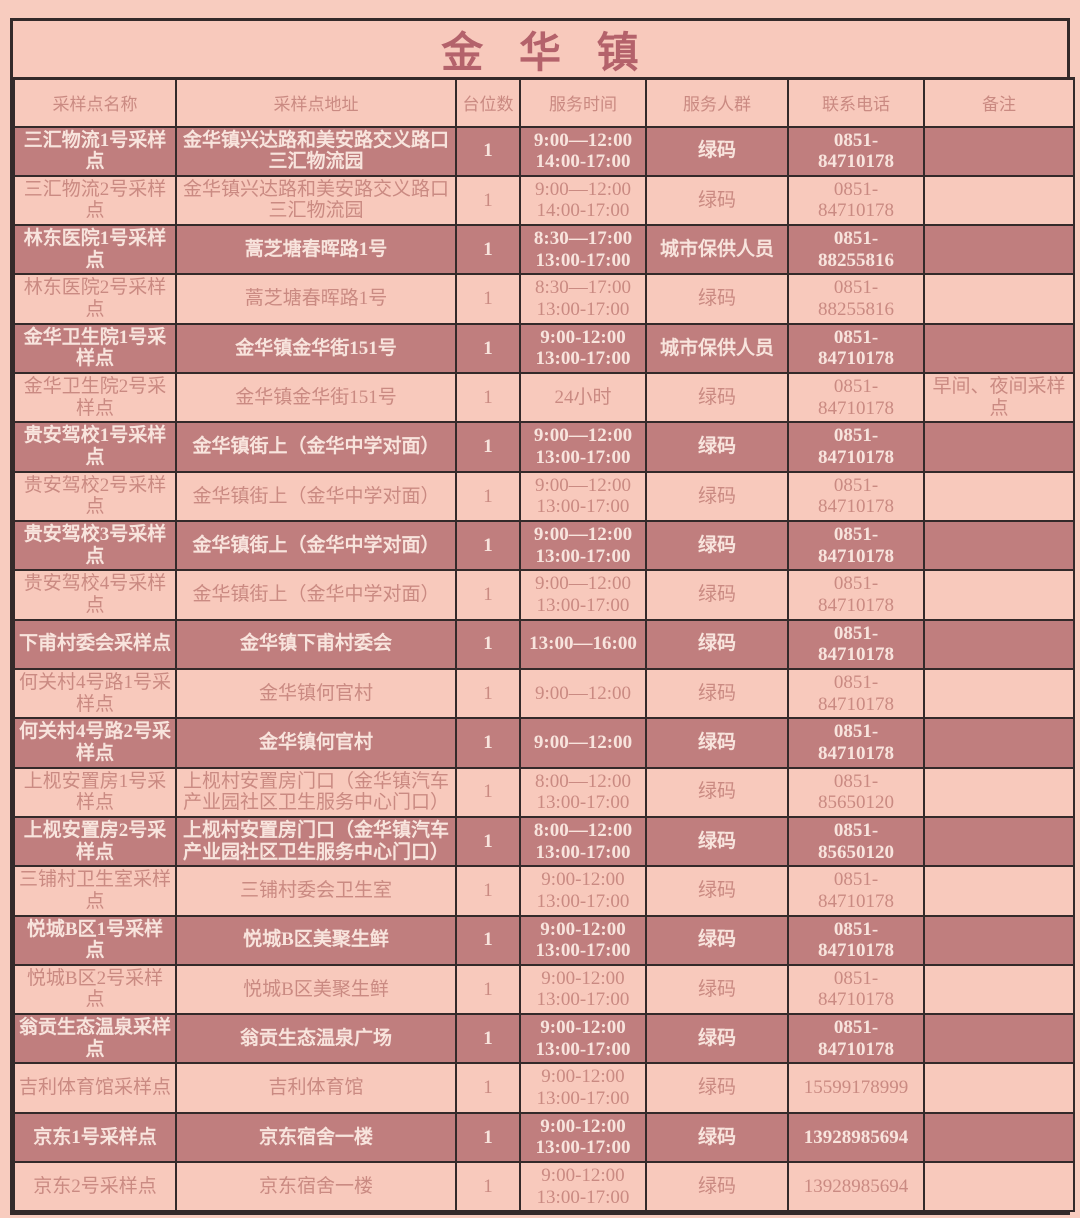 This screenshot has width=1080, height=1218. Describe the element at coordinates (316, 989) in the screenshot. I see `cell-address: 悦城B区美聚生鲜` at that location.